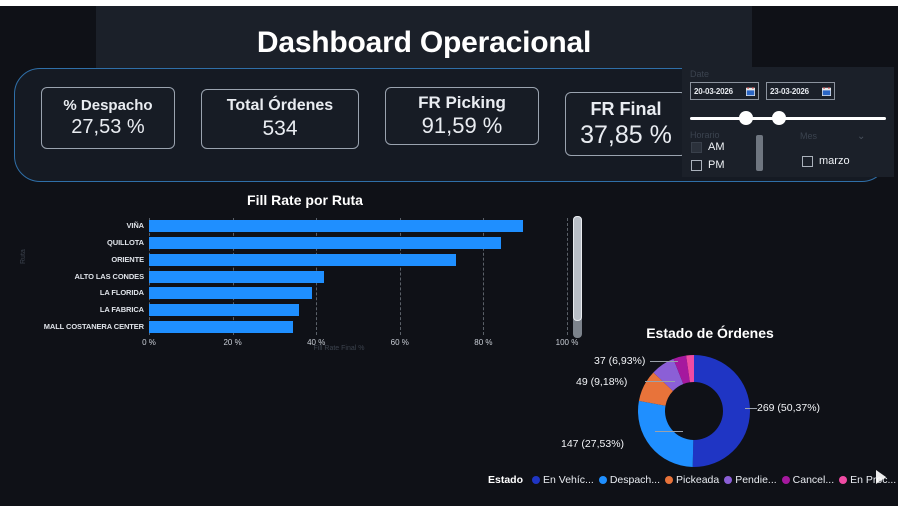 This screenshot has width=902, height=510. What do you see at coordinates (121, 309) in the screenshot?
I see `bar-chart-category-label: LA FABRICA` at bounding box center [121, 309].